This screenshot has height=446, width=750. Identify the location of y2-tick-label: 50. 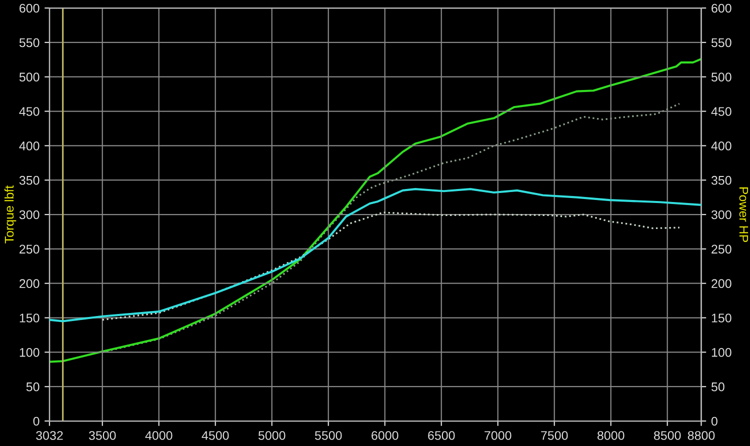
(717, 387).